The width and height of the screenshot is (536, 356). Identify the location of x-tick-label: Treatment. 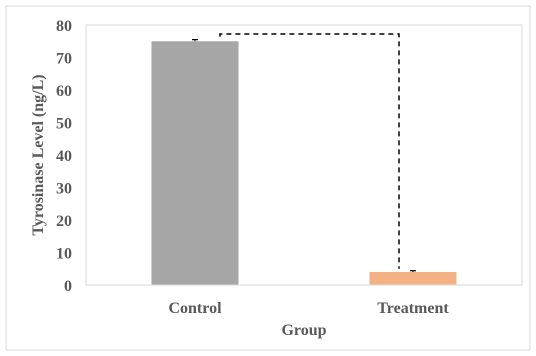
(413, 308).